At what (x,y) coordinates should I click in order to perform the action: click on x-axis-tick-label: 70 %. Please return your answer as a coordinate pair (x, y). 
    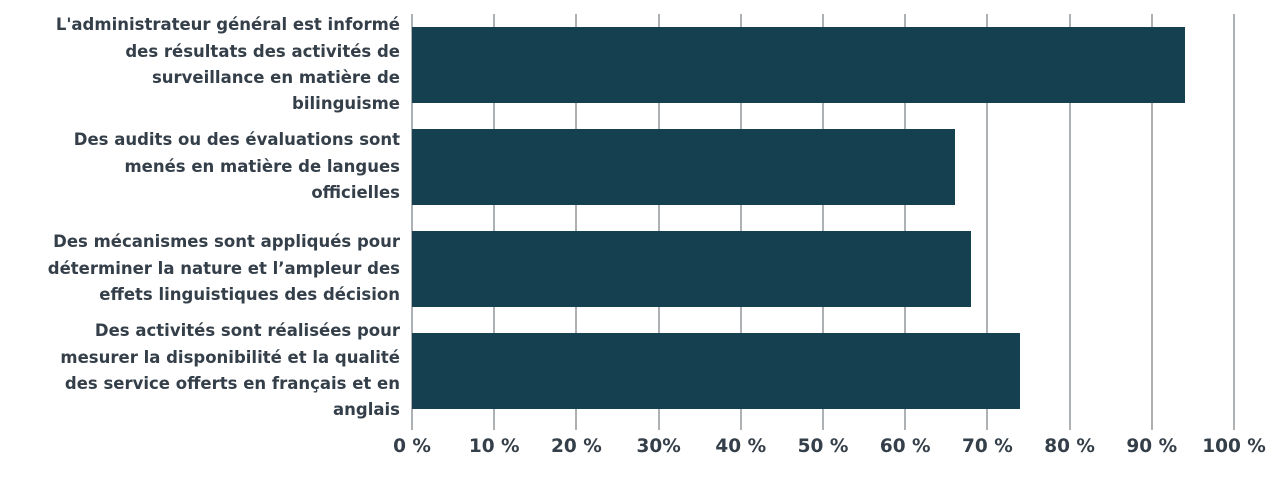
    Looking at the image, I should click on (987, 446).